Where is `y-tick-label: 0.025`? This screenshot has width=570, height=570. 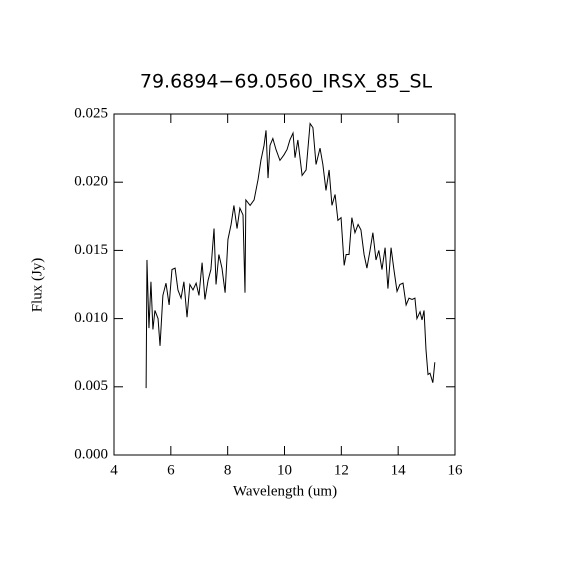 y-tick-label: 0.025 is located at coordinates (91, 113).